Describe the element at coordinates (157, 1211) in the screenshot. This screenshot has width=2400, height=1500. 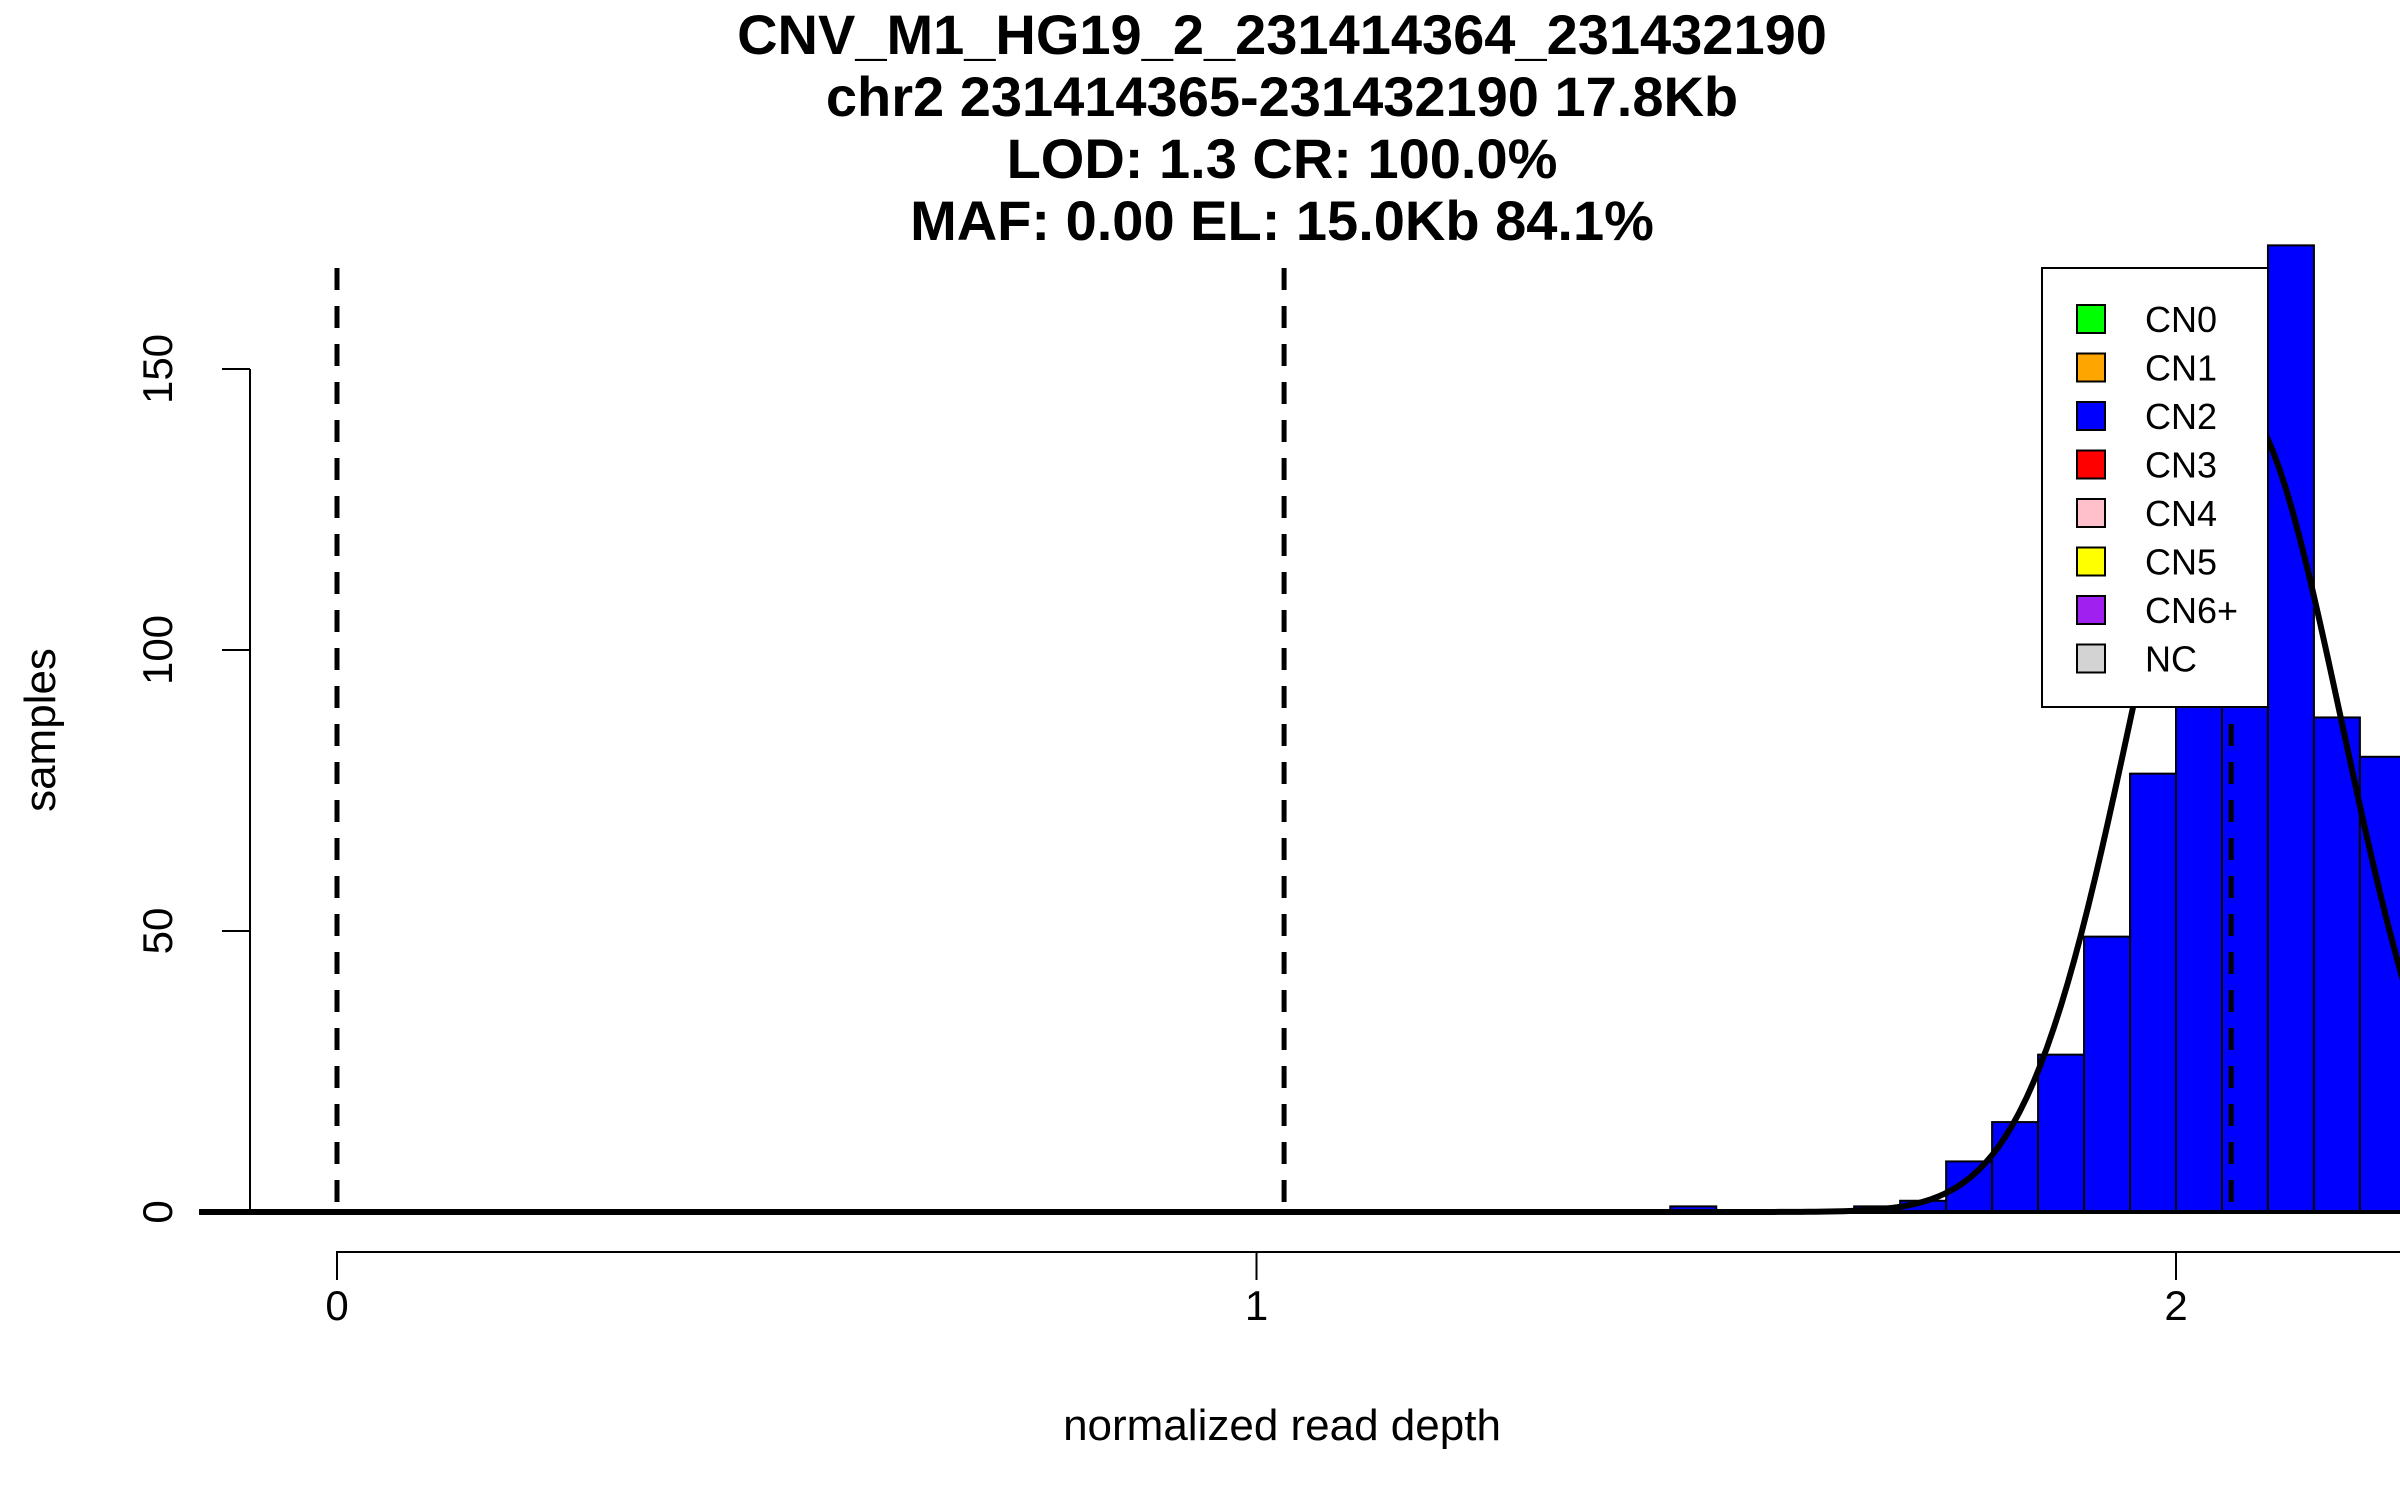
I see `y-tick-label: 0` at that location.